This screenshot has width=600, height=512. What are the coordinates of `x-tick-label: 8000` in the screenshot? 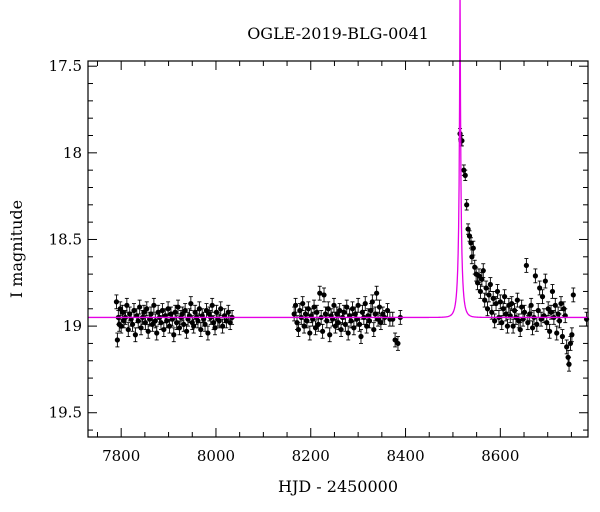 It's located at (216, 456).